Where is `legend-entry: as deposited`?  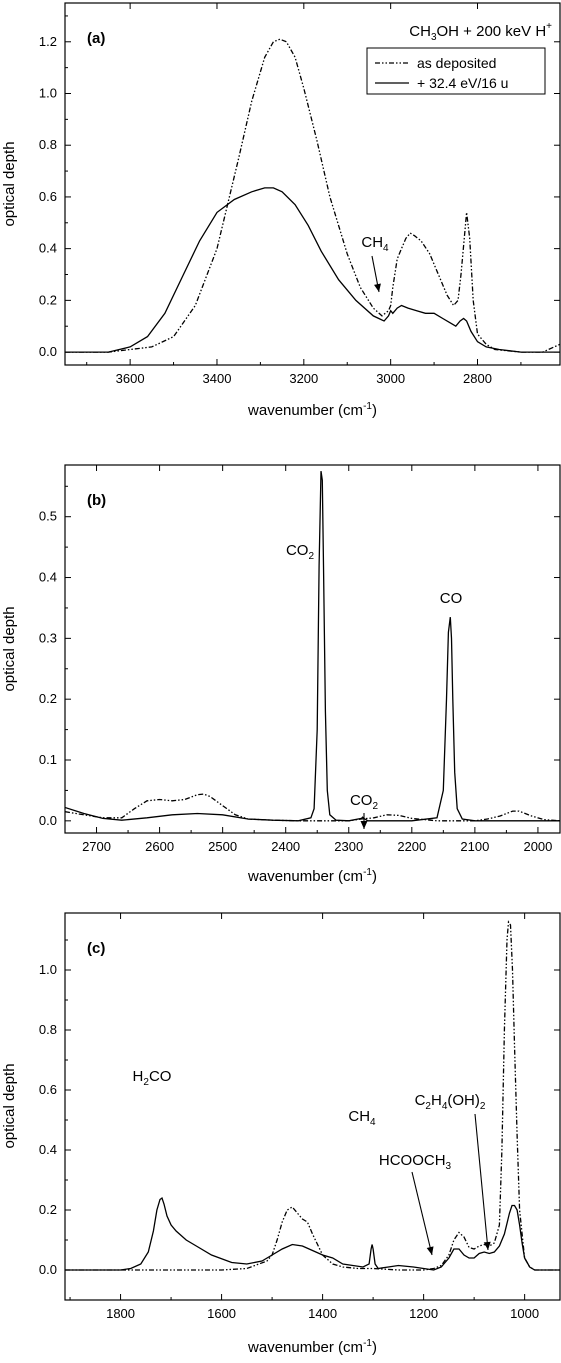
legend-entry: as deposited is located at coordinates (456, 63).